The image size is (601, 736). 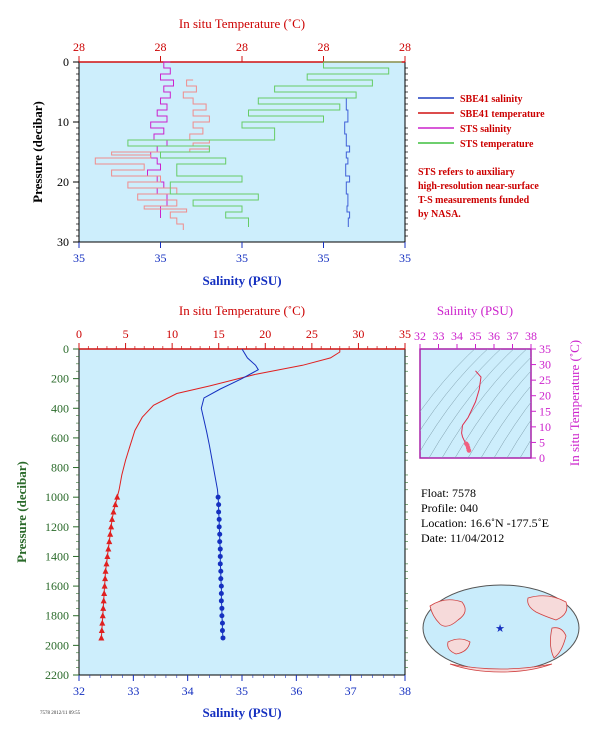 I want to click on profile-bottom-tick-label: 38, so click(x=405, y=691).